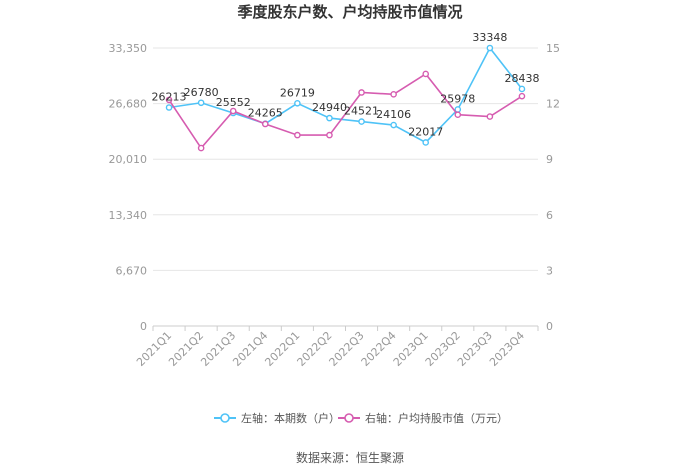 The image size is (700, 473). Describe the element at coordinates (132, 270) in the screenshot. I see `y-left-tick-label: 6,670` at that location.